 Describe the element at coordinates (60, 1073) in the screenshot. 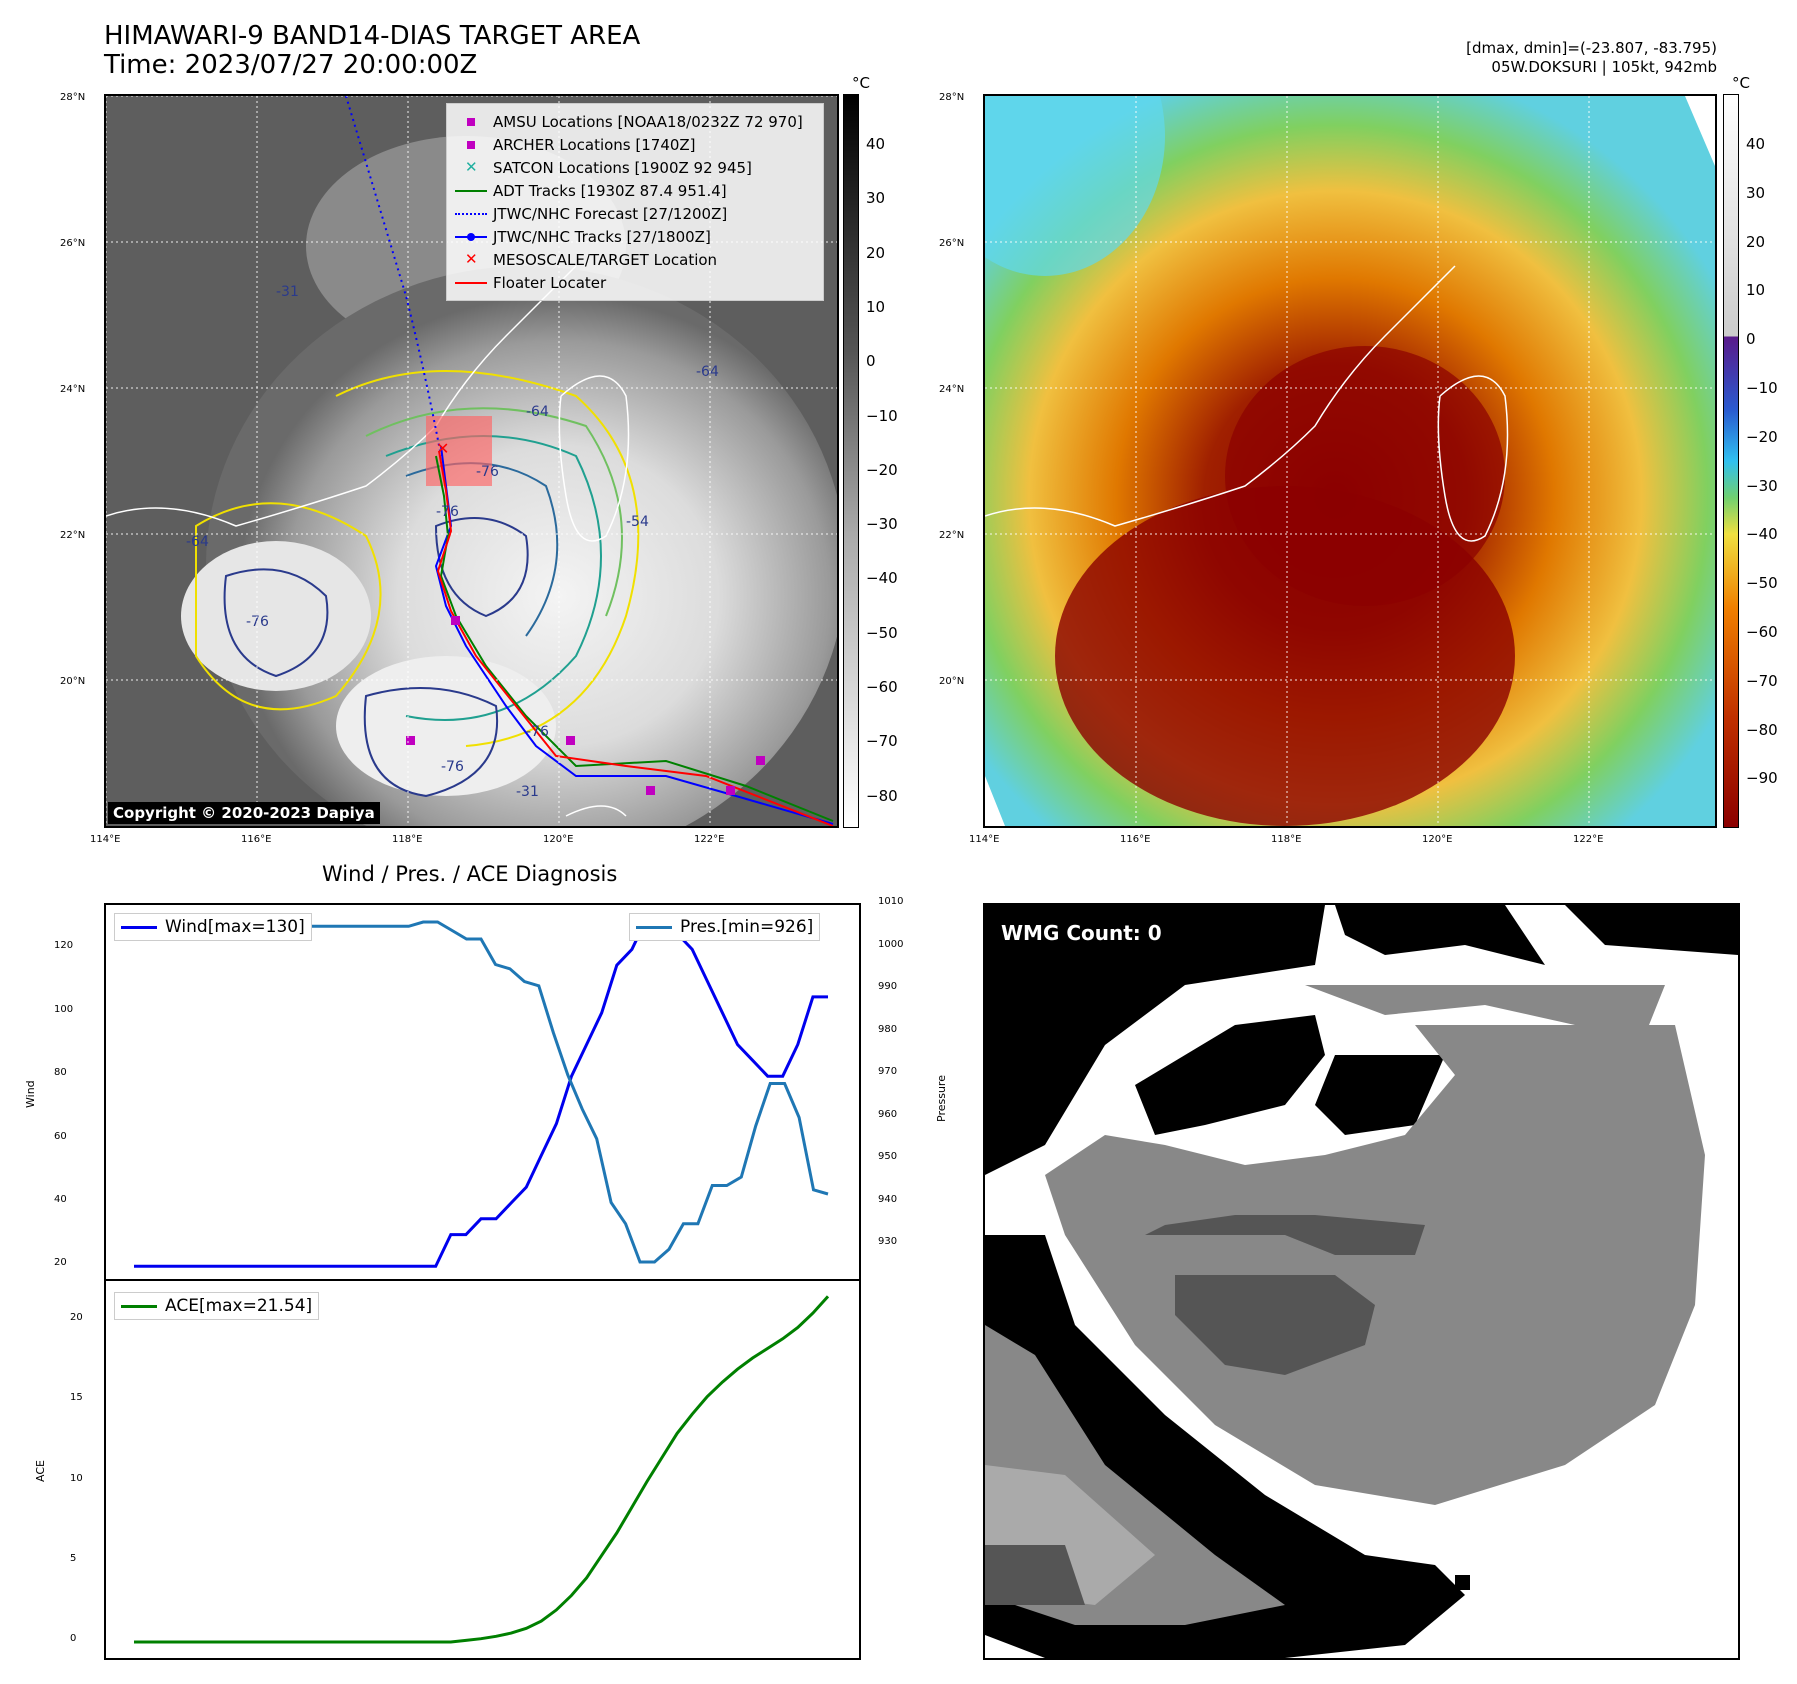

I see `wind-tick-label: 80` at that location.